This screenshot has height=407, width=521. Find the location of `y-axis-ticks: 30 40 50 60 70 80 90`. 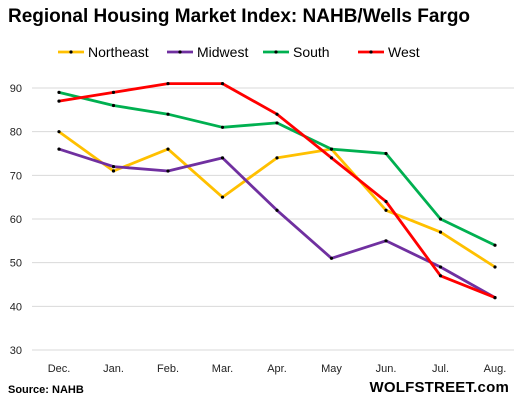

y-axis-ticks: 30 40 50 60 70 80 90 is located at coordinates (16, 220).